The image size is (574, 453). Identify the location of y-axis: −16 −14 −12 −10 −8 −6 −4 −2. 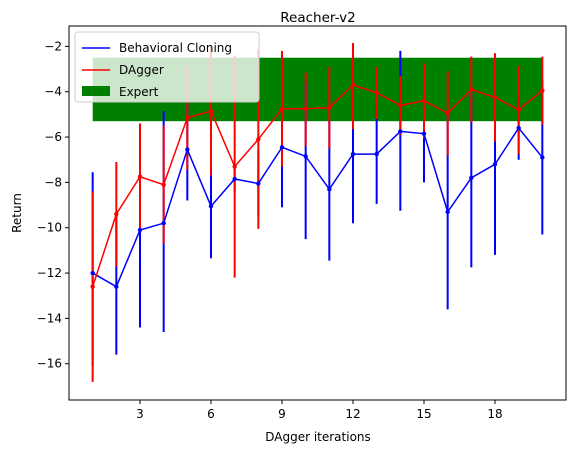
(53, 205).